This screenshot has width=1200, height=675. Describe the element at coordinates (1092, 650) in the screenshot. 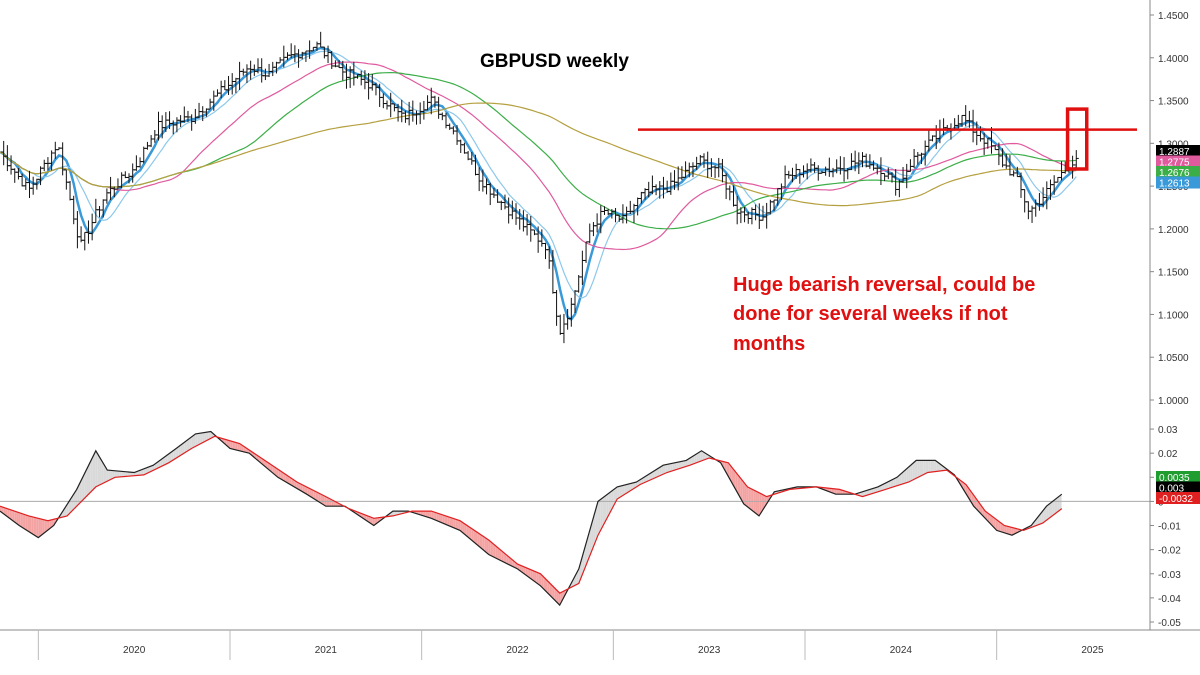

I see `x-axis-year-label: 2025` at that location.